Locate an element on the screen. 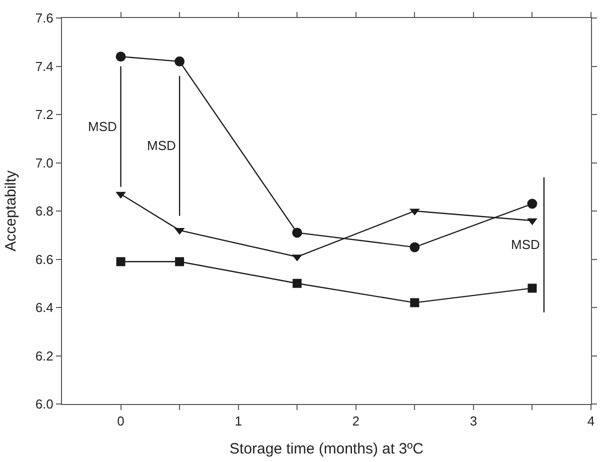 This screenshot has width=605, height=462. y-tick-label: 7.6 is located at coordinates (44, 18).